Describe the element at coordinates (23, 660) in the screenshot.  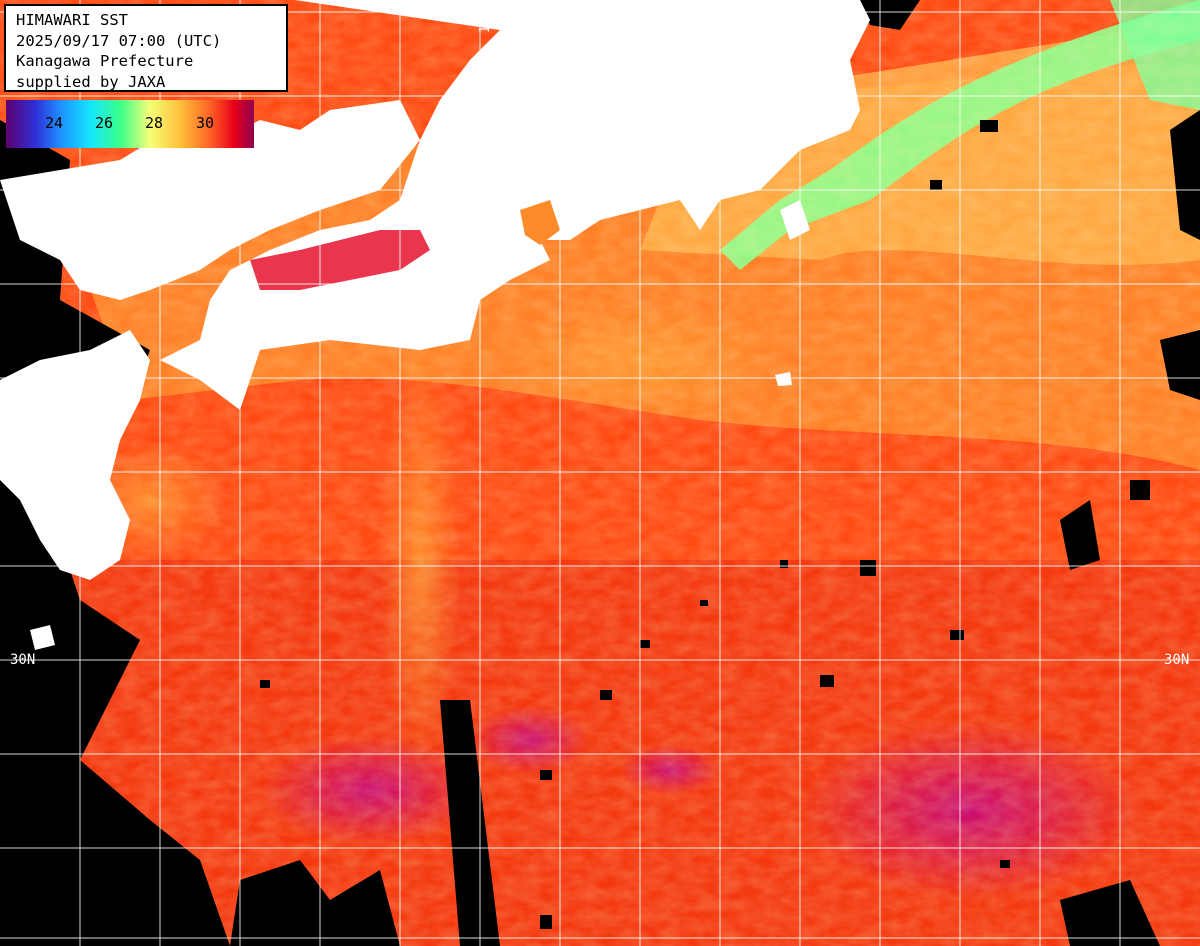
I see `lat-label-left: 30N` at that location.